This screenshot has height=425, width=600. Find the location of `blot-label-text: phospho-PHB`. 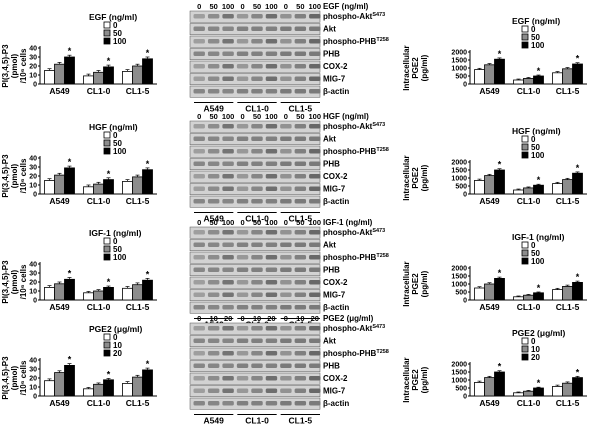

blot-label-text: phospho-PHB is located at coordinates (350, 151).